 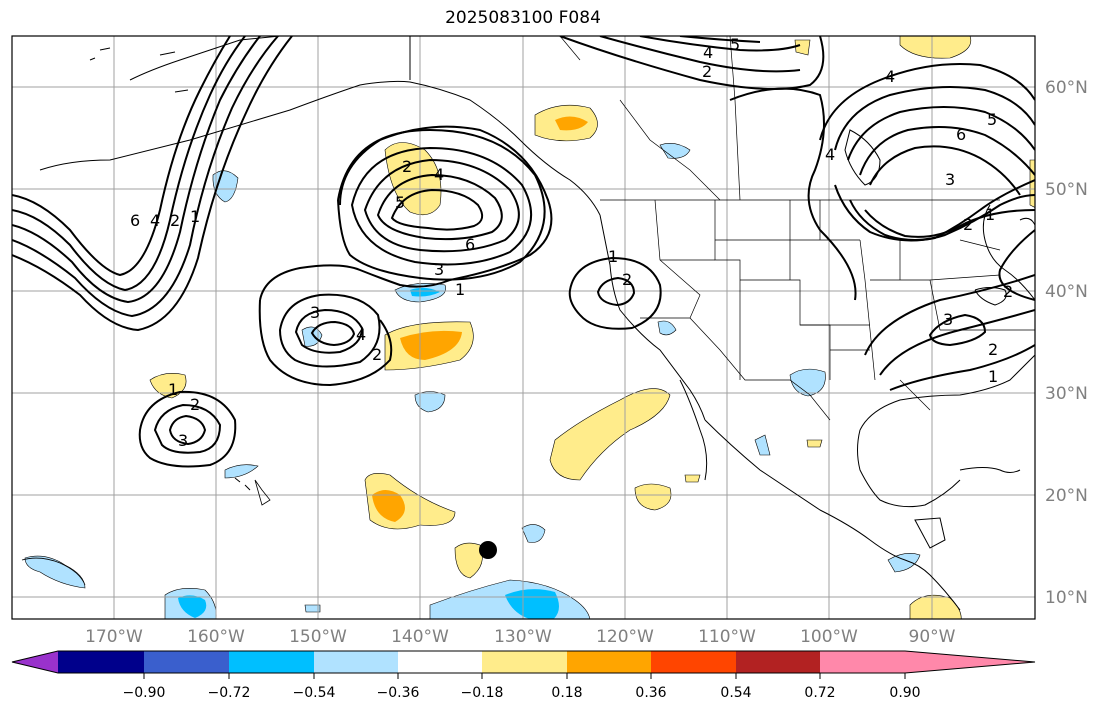 What do you see at coordinates (1066, 496) in the screenshot?
I see `lat-label: 20°N` at bounding box center [1066, 496].